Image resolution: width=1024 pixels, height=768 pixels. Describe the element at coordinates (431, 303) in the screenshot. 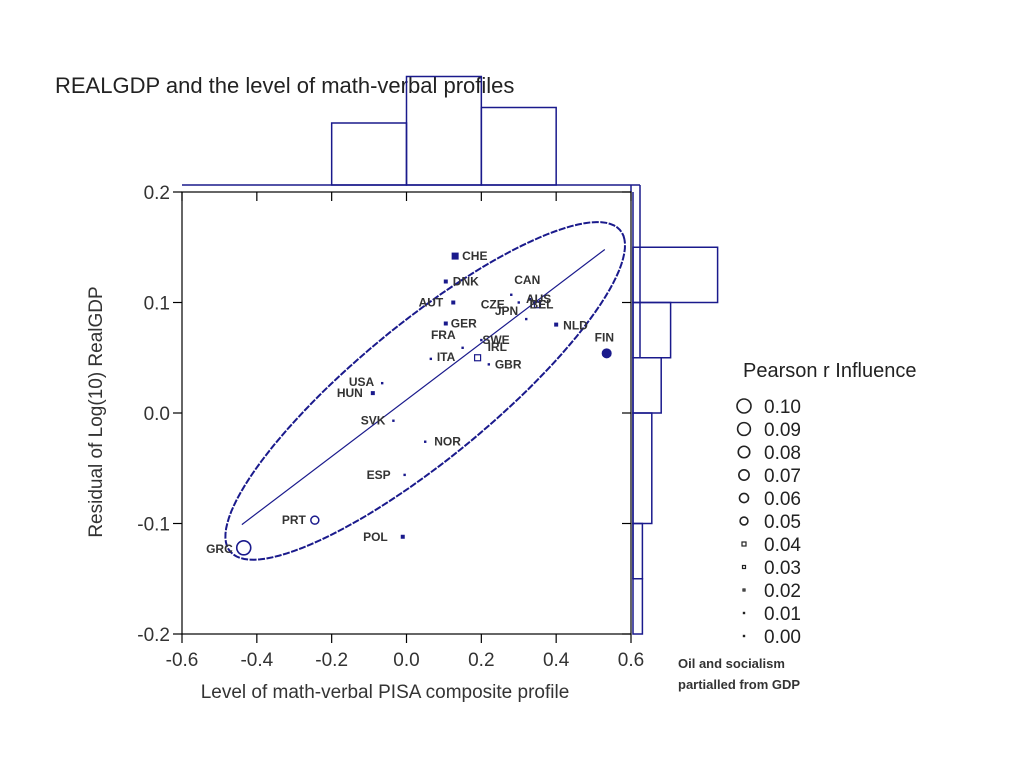

I see `point-label: AUT` at that location.